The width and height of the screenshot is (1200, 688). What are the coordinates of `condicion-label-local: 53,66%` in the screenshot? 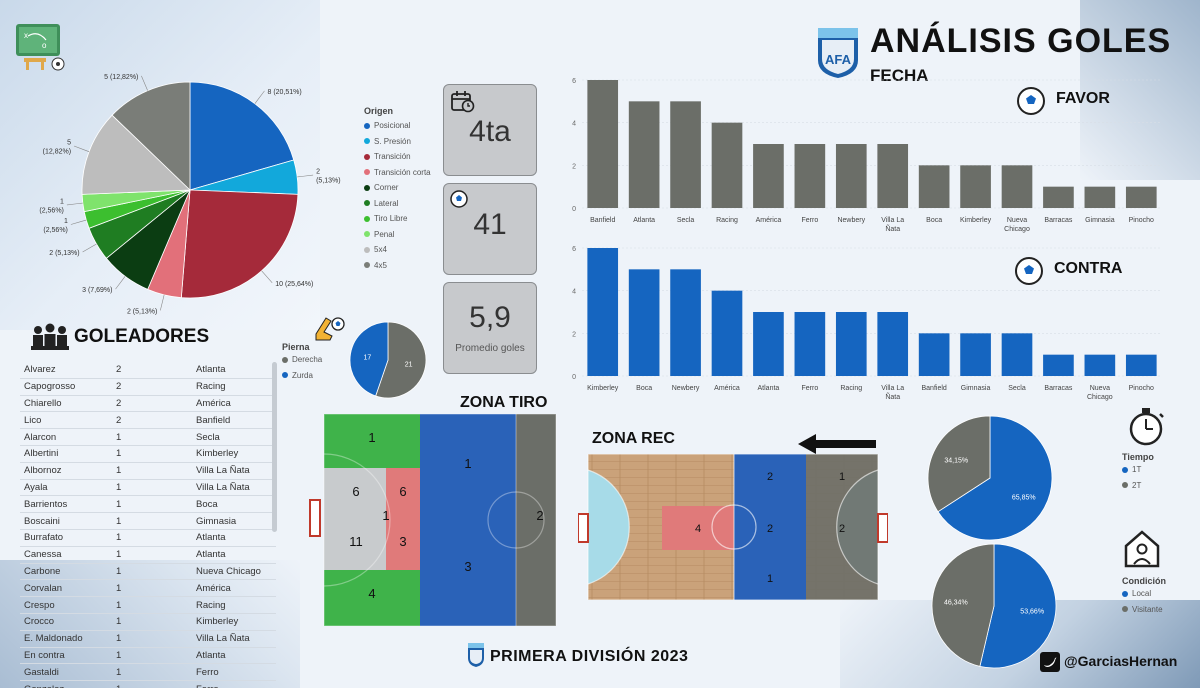 It's located at (1032, 611).